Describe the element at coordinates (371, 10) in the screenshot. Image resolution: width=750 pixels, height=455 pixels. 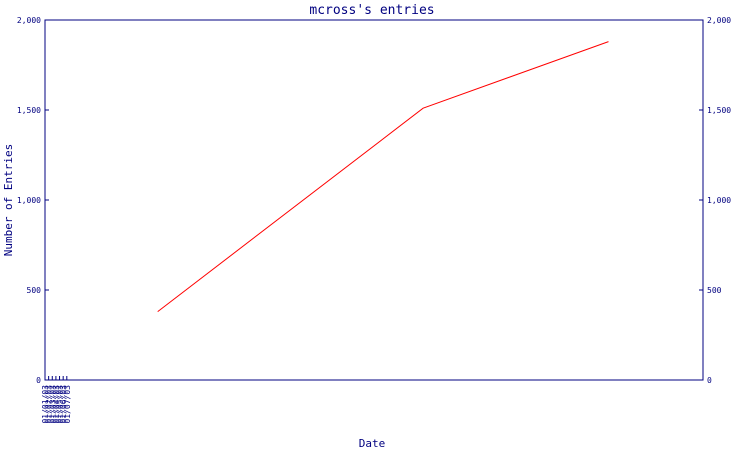
I see `chart-title: mcross's entries` at that location.